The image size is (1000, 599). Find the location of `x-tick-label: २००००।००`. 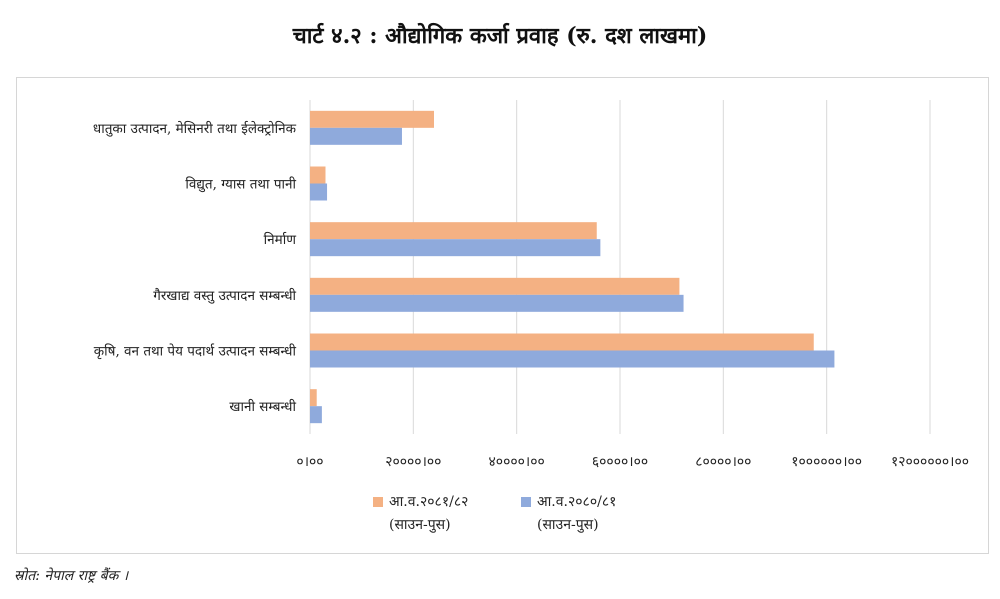

x-tick-label: २००००।०० is located at coordinates (413, 462).